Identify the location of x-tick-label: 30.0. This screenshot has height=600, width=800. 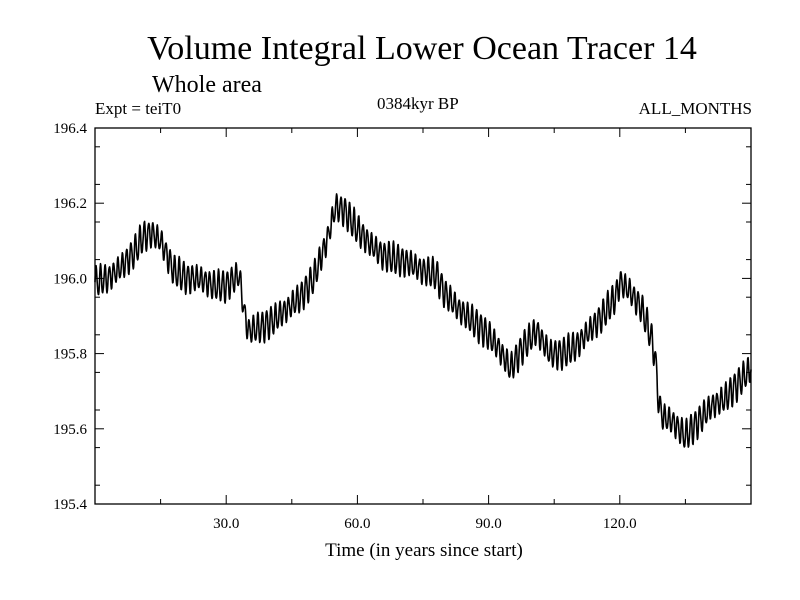
(226, 524).